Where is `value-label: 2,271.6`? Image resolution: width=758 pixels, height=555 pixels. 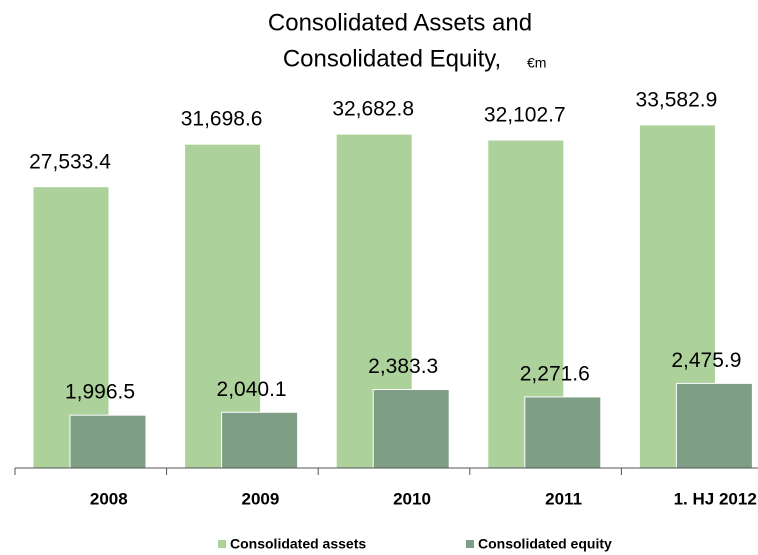
value-label: 2,271.6 is located at coordinates (555, 373).